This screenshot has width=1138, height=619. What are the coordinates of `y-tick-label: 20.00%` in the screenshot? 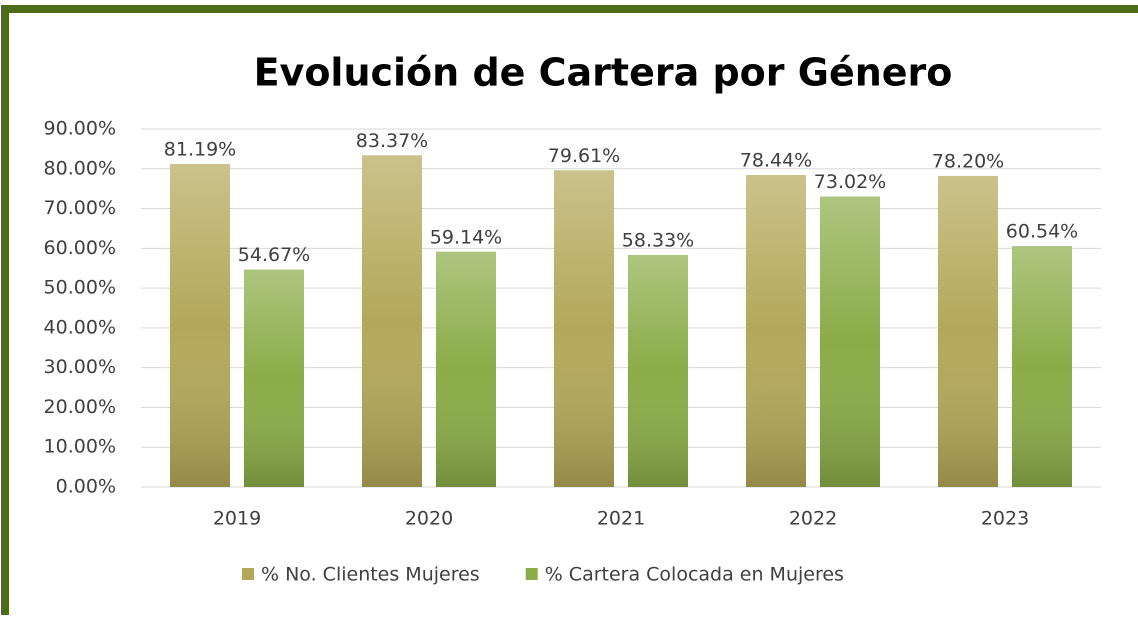 It's located at (80, 407).